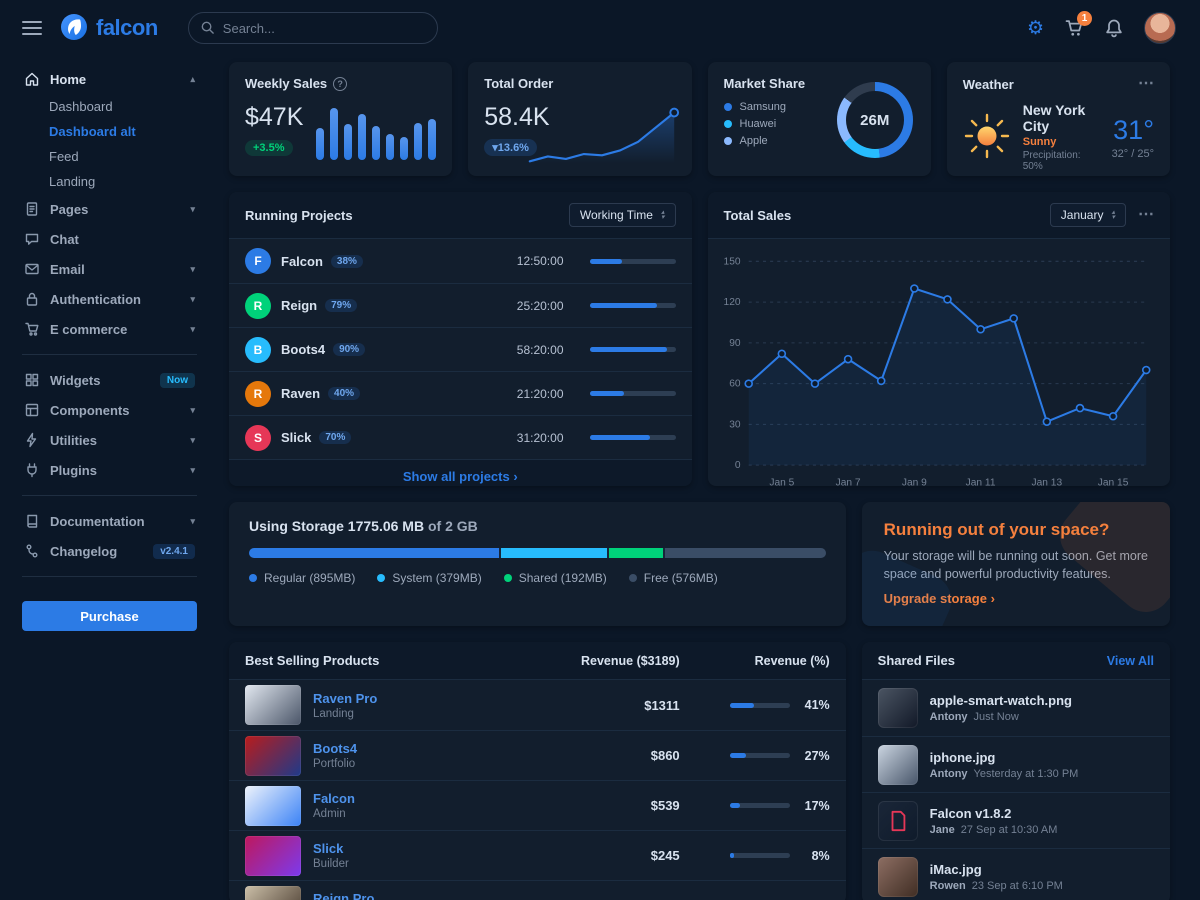 The height and width of the screenshot is (900, 1200). I want to click on svg-text: 30, so click(735, 424).